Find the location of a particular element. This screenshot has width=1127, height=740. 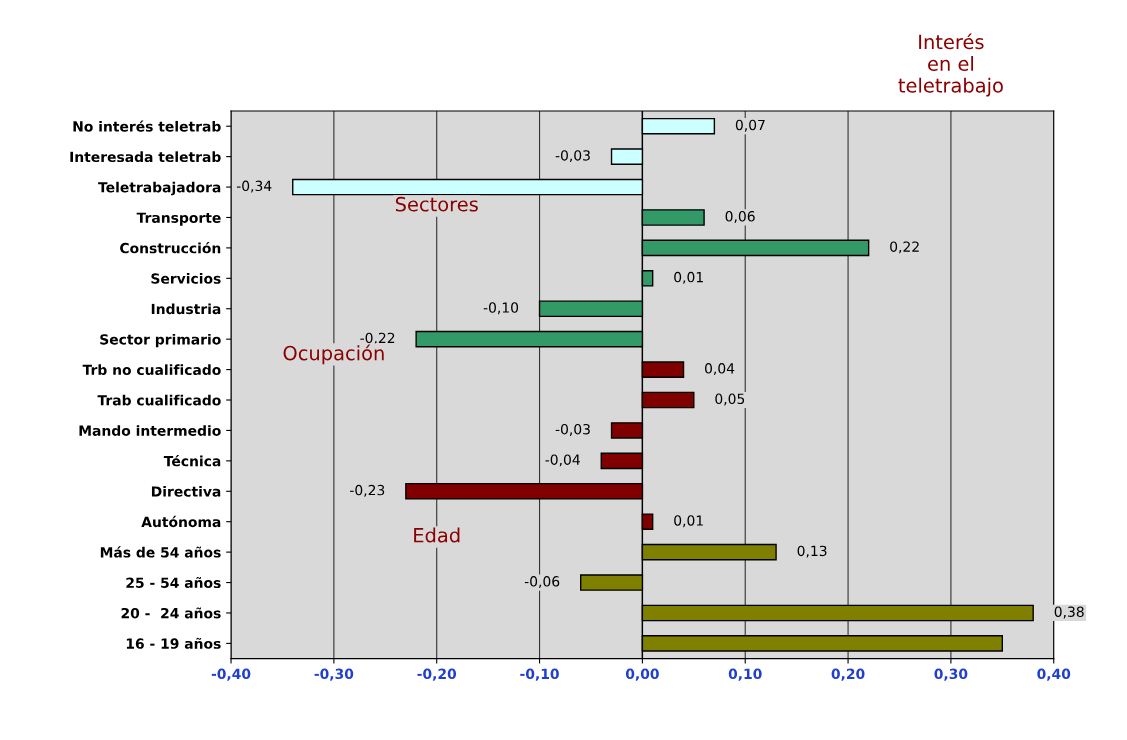

data-label: -0,04 is located at coordinates (562, 460).